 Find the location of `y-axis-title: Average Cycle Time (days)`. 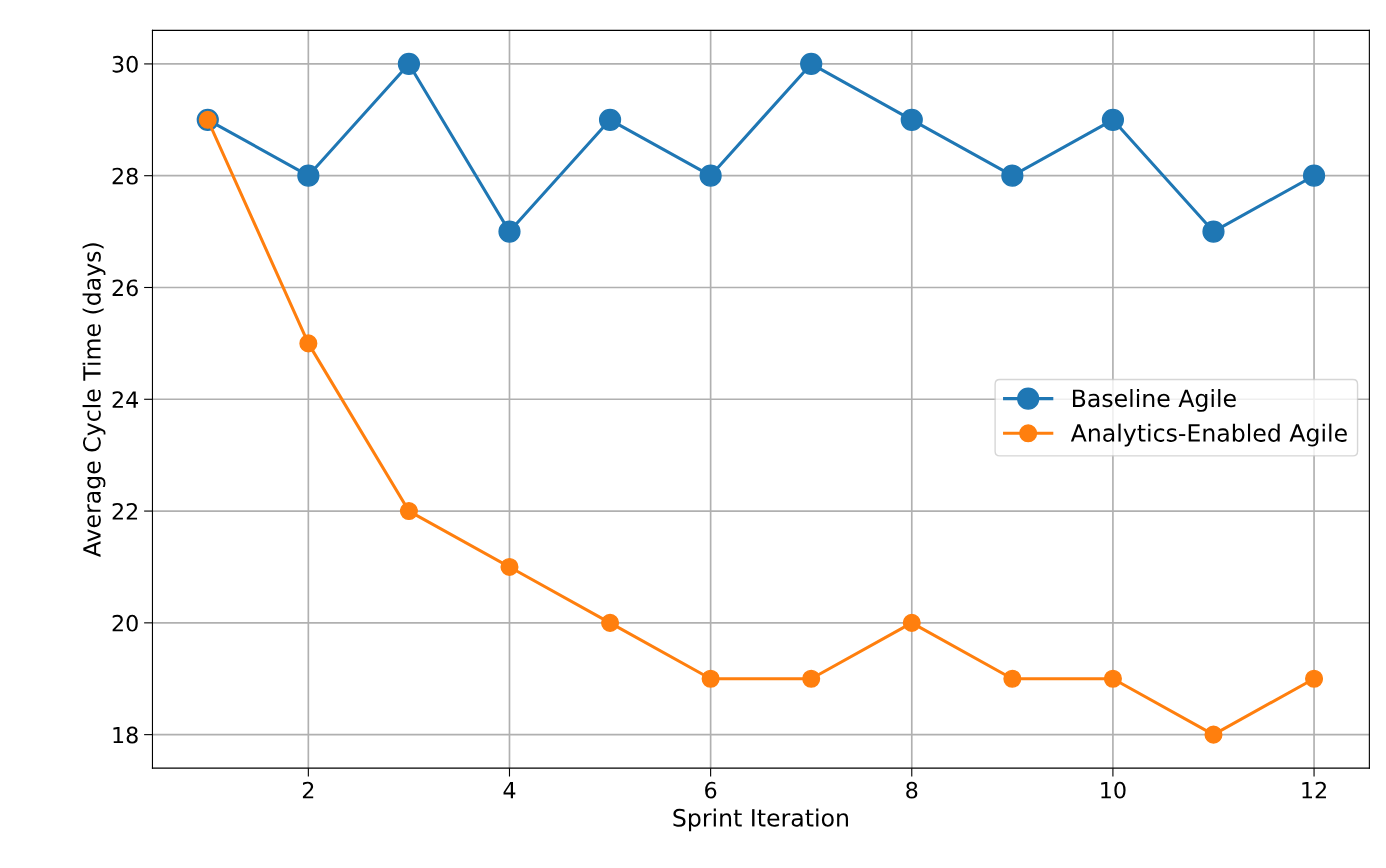

y-axis-title: Average Cycle Time (days) is located at coordinates (94, 400).